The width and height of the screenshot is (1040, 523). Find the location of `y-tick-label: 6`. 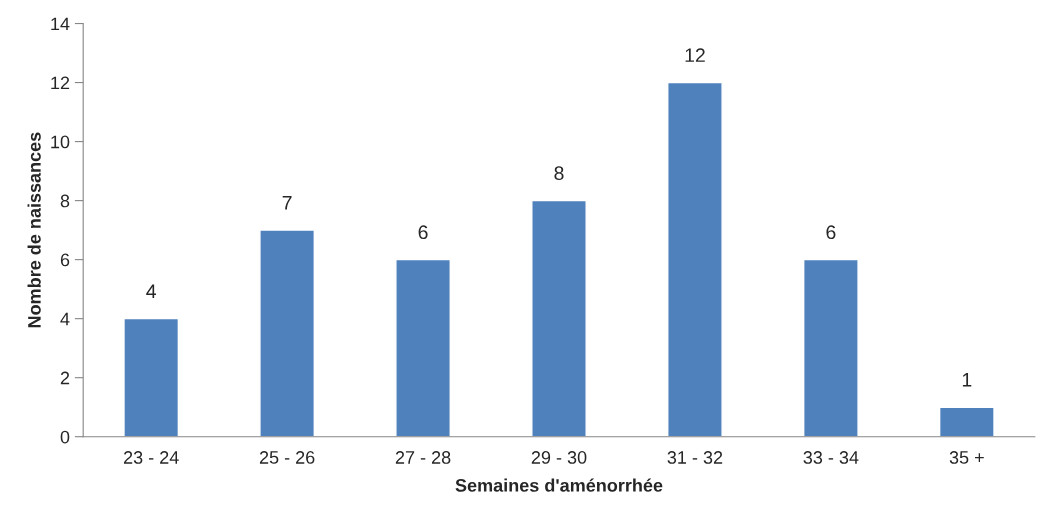

y-tick-label: 6 is located at coordinates (65, 260).